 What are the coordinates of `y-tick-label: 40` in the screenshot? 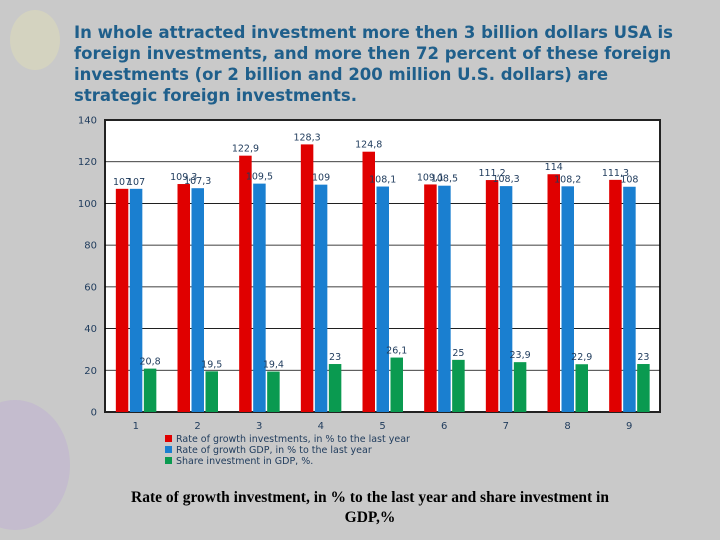 It's located at (90, 329).